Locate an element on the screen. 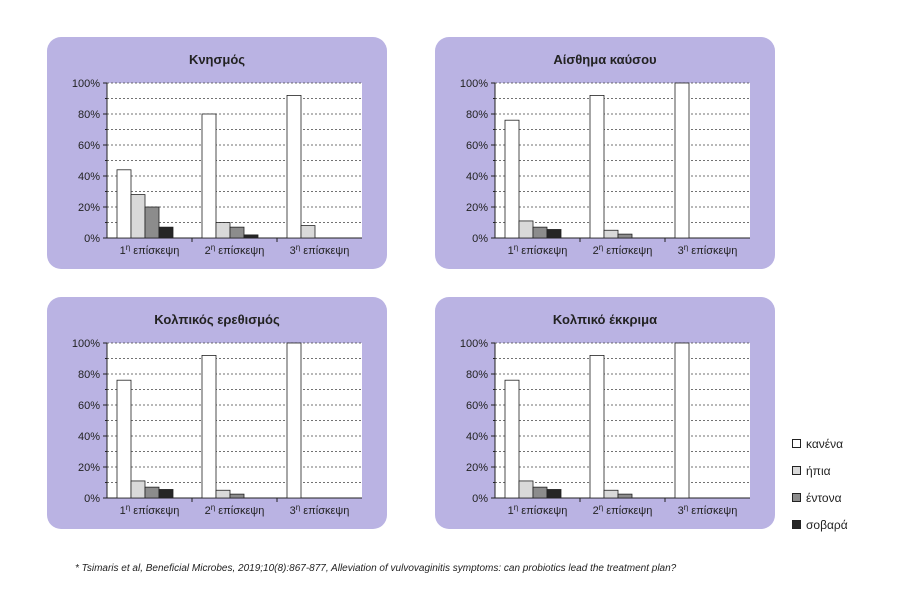 Image resolution: width=900 pixels, height=610 pixels. legend: κανένα ήπια έντονα σοβαρά is located at coordinates (842, 484).